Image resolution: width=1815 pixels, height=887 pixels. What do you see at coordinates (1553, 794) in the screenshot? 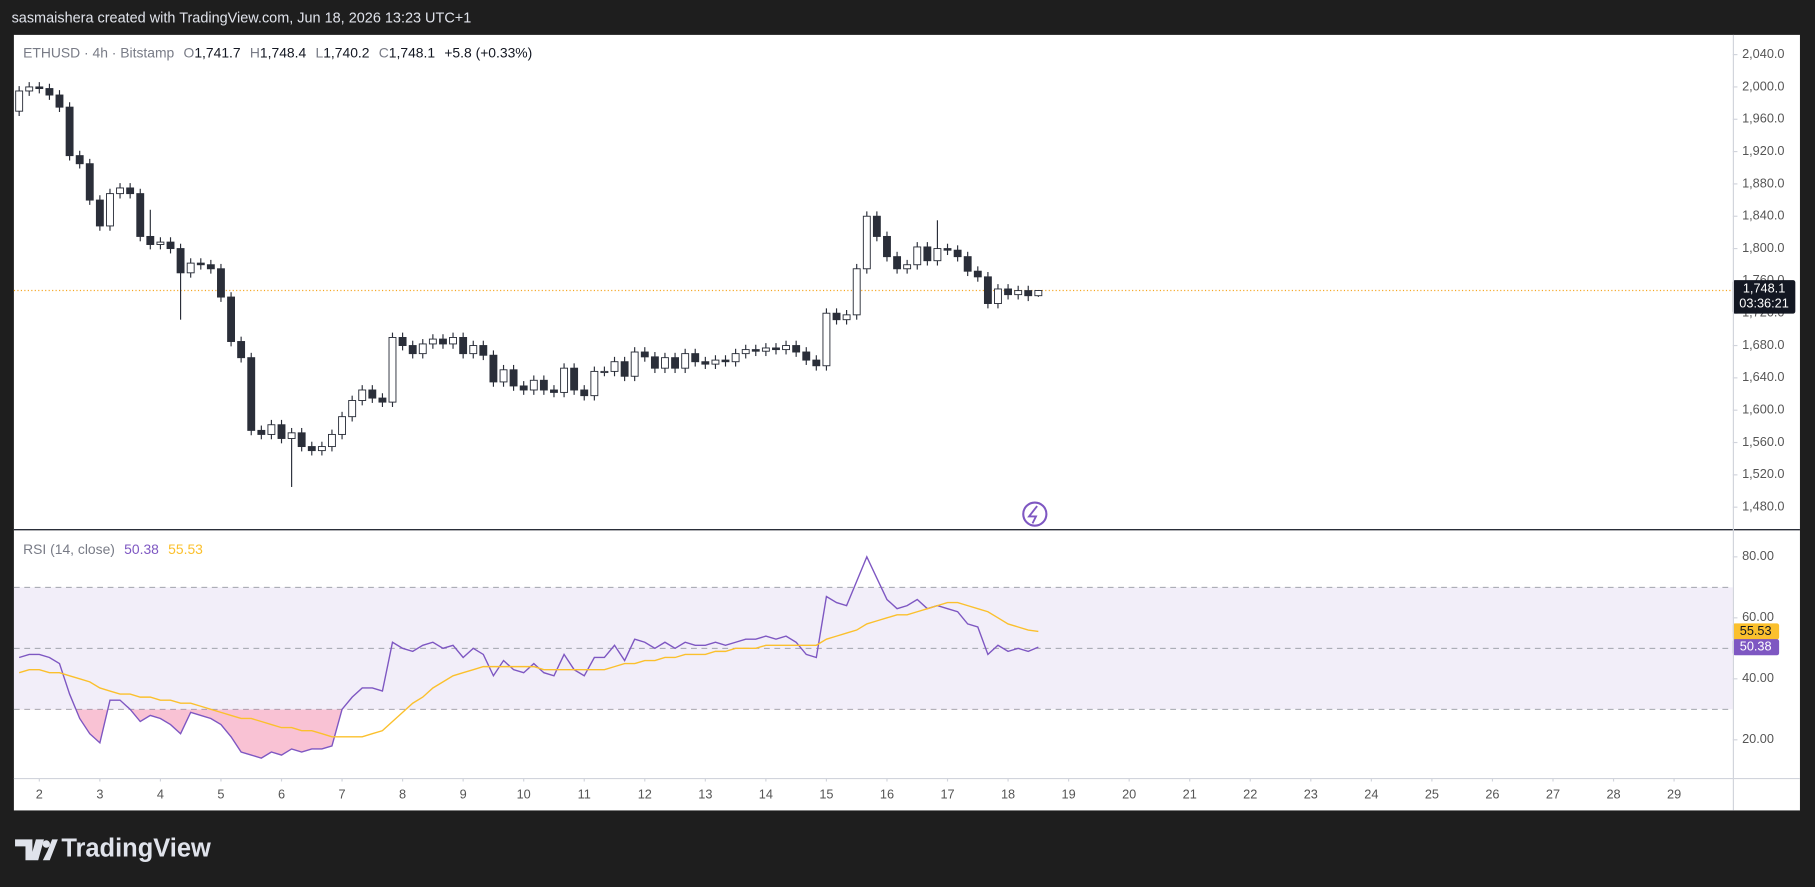
I see `x-tick-label: 27` at bounding box center [1553, 794].